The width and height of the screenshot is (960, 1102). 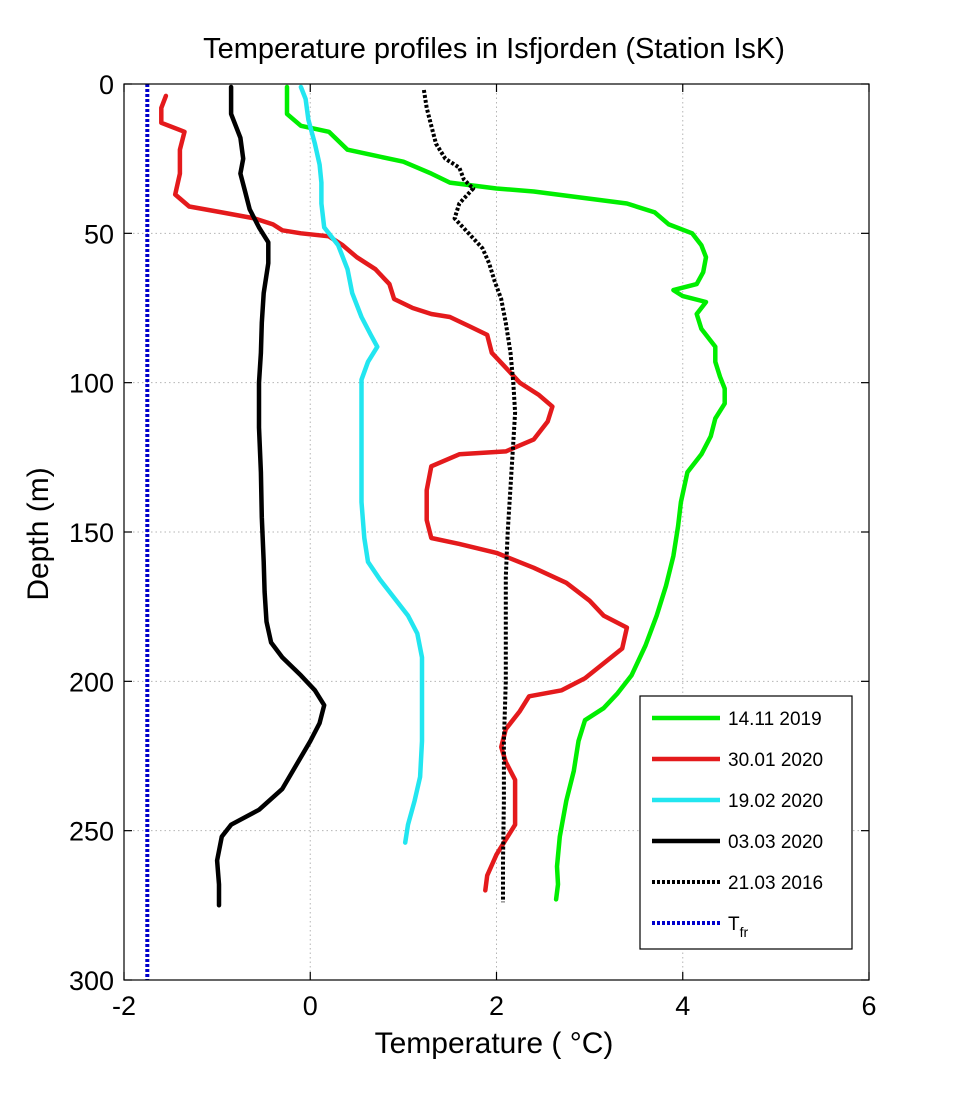 I want to click on x-axis-label: Temperature ( °C), so click(x=494, y=1043).